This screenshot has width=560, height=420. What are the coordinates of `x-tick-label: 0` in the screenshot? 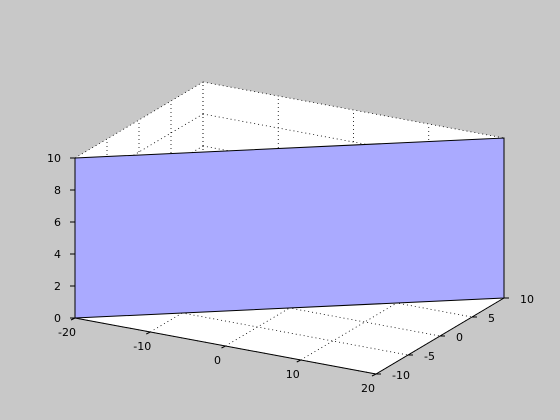 It's located at (217, 360).